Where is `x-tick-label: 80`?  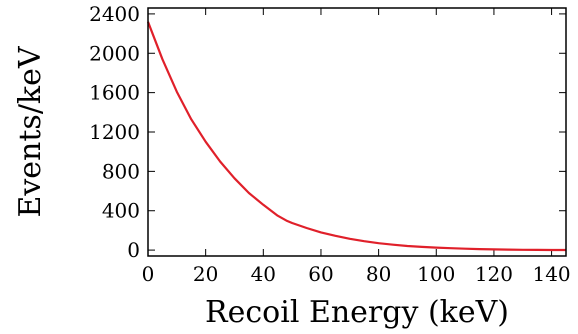
x-tick-label: 80 is located at coordinates (378, 274).